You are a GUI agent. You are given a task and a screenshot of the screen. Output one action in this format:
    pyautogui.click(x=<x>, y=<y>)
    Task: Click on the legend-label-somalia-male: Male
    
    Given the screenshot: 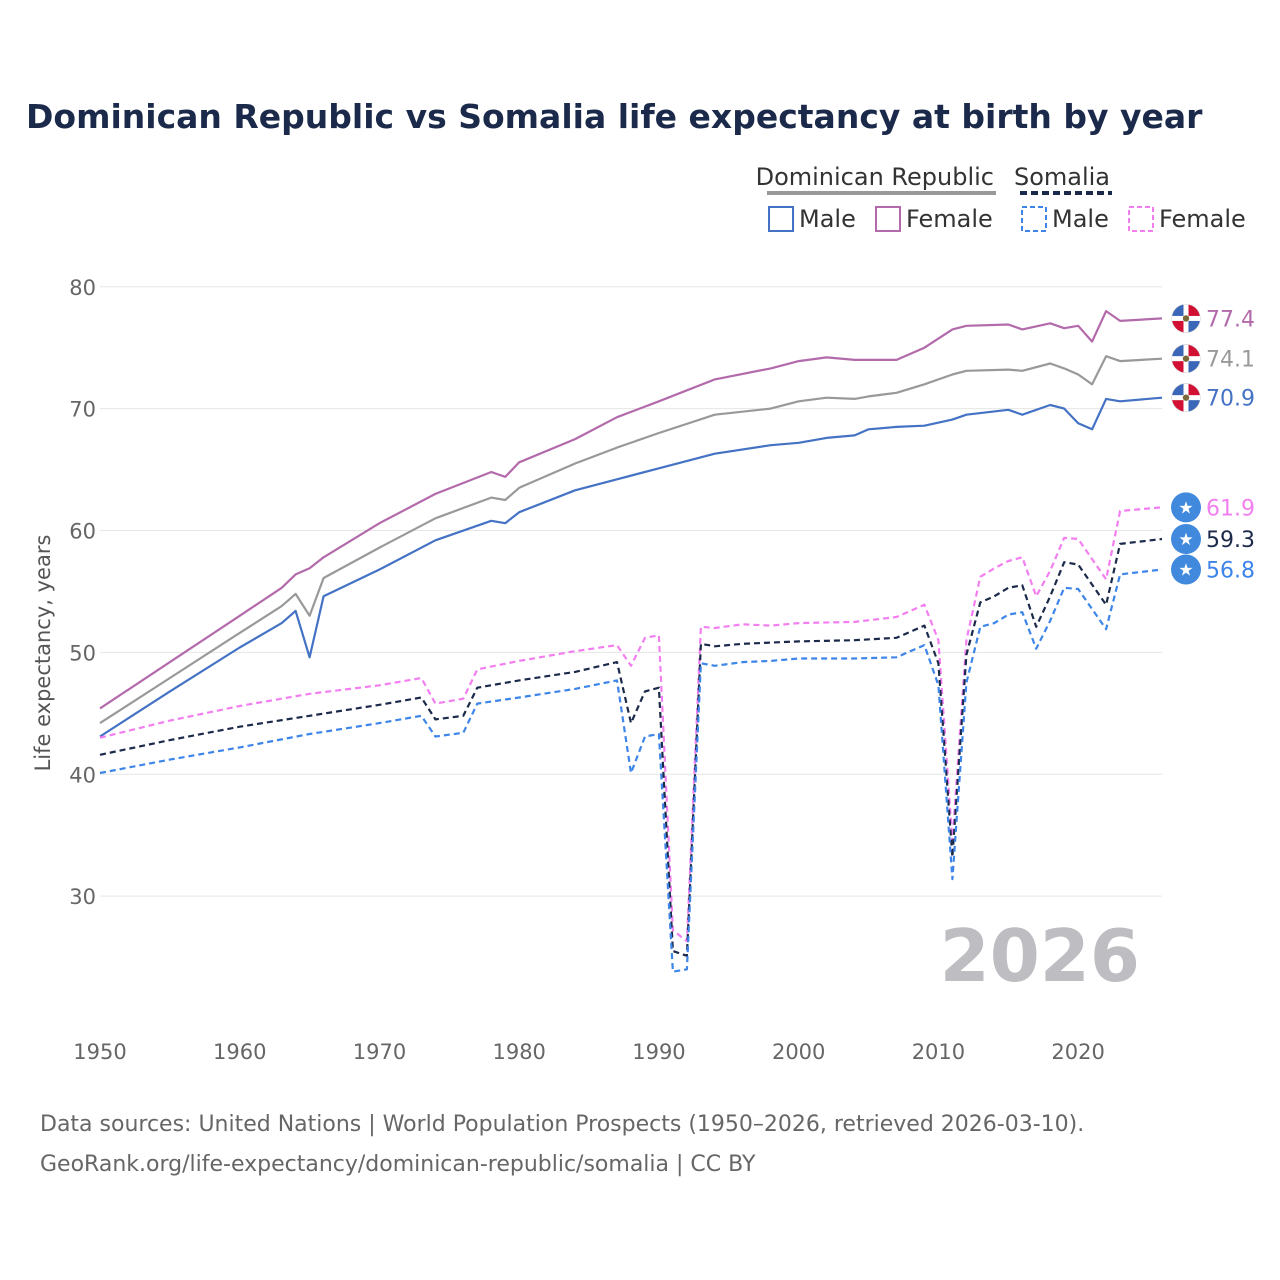 What is the action you would take?
    pyautogui.click(x=1080, y=219)
    